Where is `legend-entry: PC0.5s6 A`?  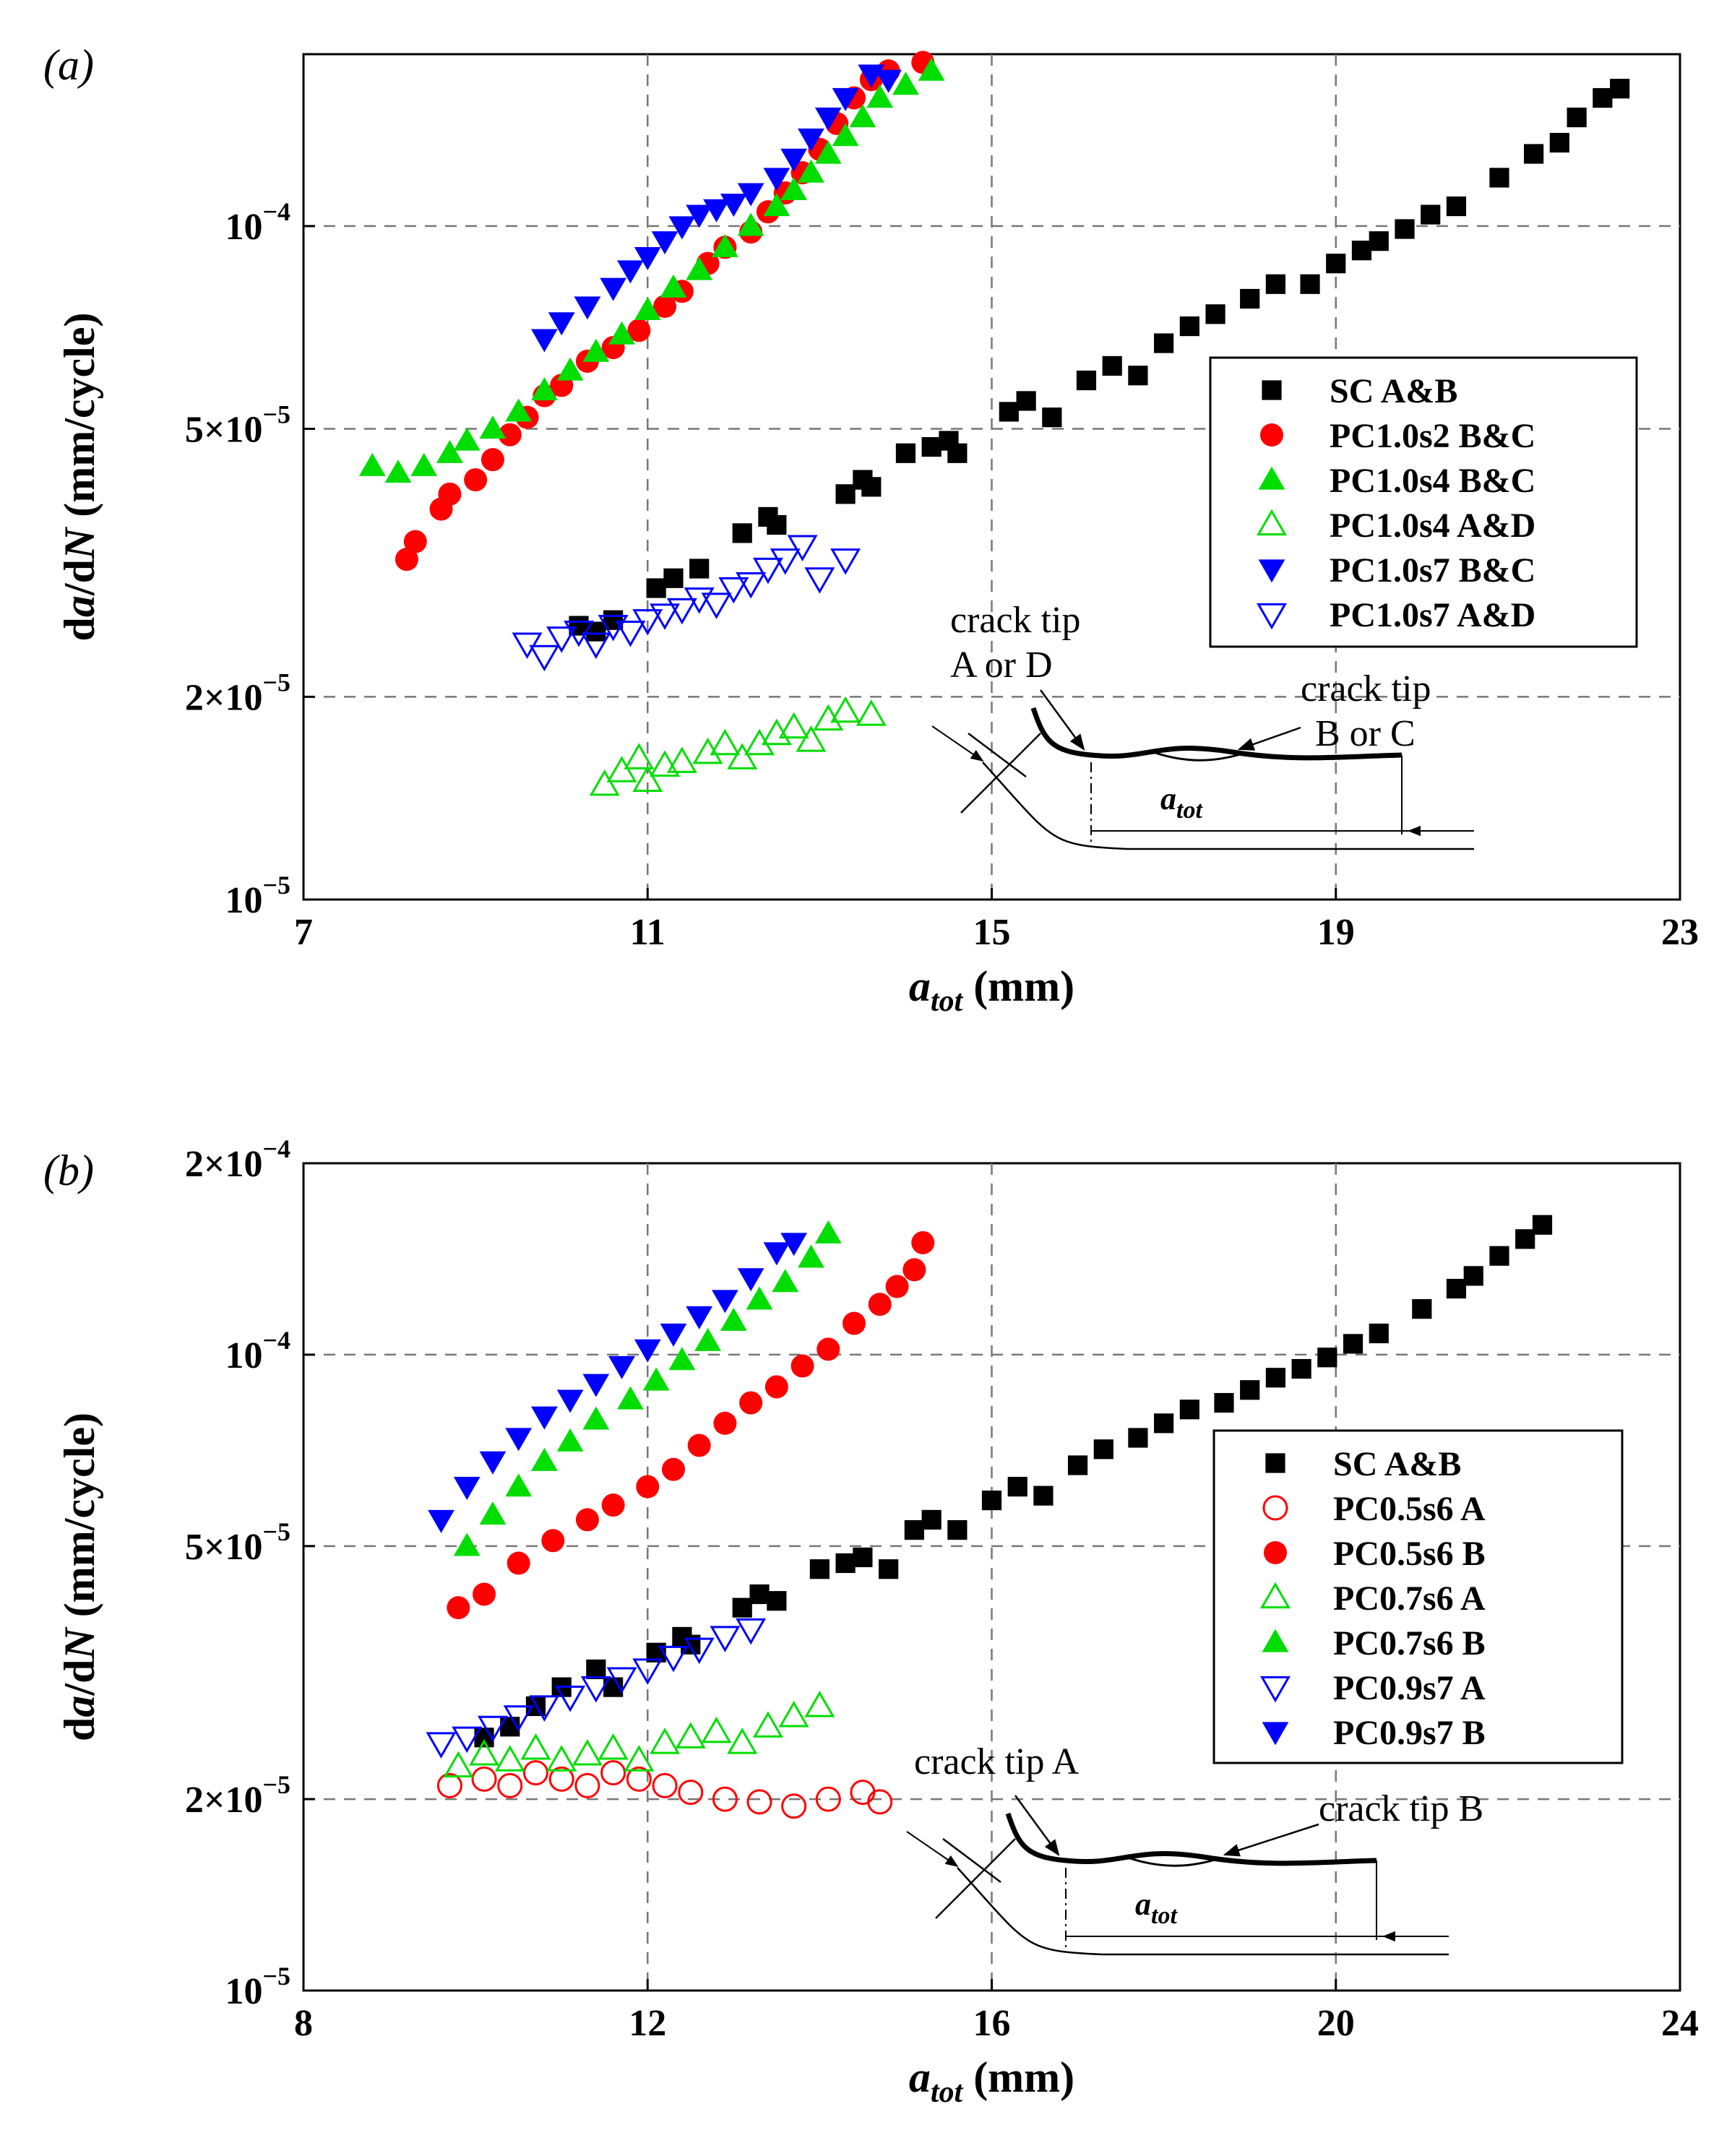
legend-entry: PC0.5s6 A is located at coordinates (1409, 1509).